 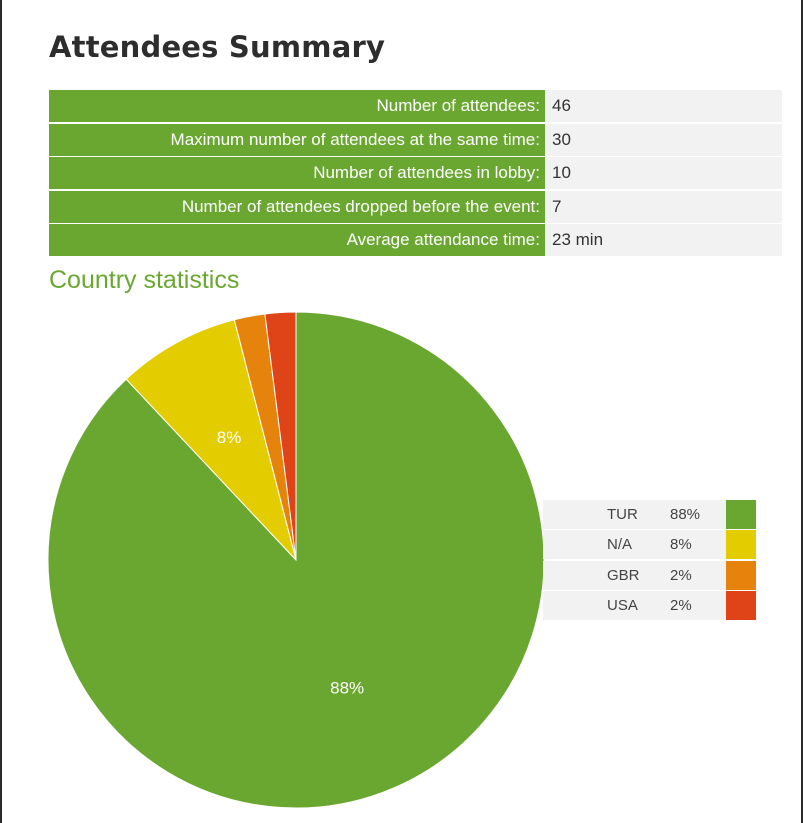 I want to click on country-statistics-title: Country statistics, so click(x=144, y=280).